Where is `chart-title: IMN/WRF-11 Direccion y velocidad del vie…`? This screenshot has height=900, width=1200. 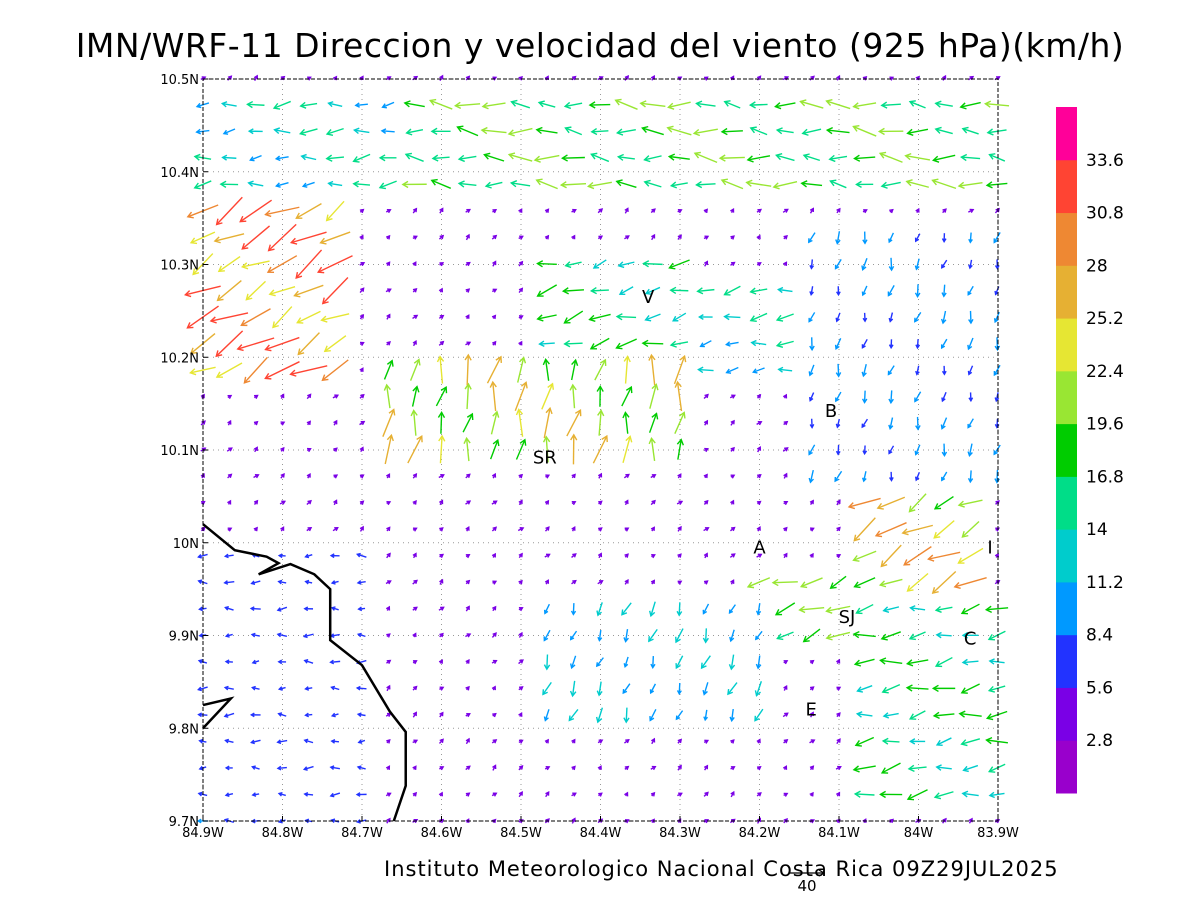
chart-title: IMN/WRF-11 Direccion y velocidad del vie… is located at coordinates (600, 45).